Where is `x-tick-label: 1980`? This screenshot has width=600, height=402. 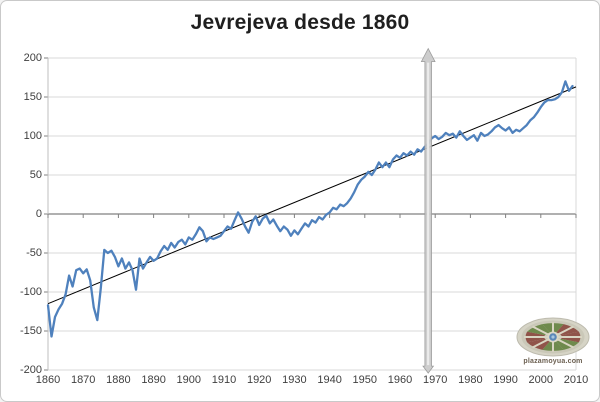 x-tick-label: 1980 is located at coordinates (470, 380).